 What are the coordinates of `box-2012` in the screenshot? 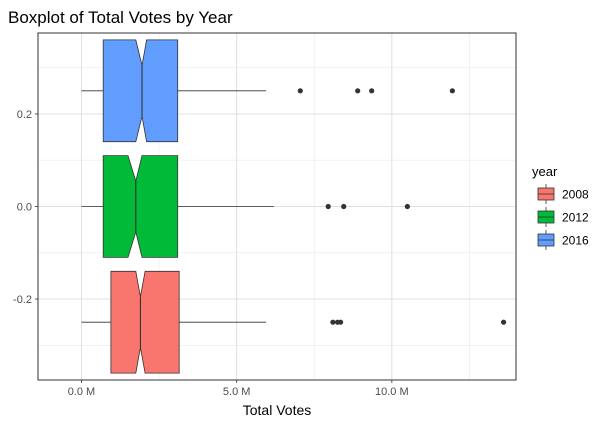 It's located at (140, 206).